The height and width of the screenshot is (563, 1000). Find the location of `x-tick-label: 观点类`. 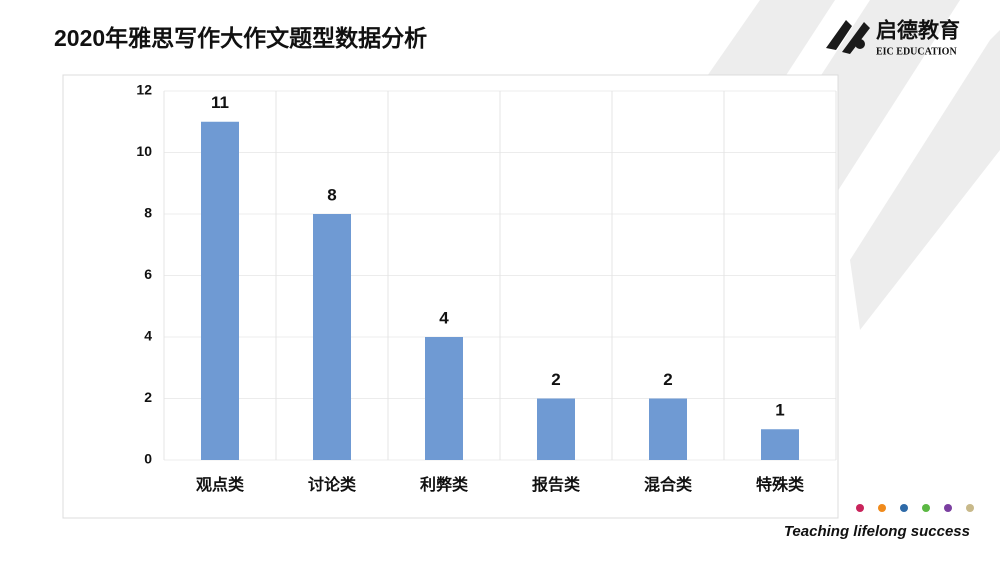

x-tick-label: 观点类 is located at coordinates (220, 484).